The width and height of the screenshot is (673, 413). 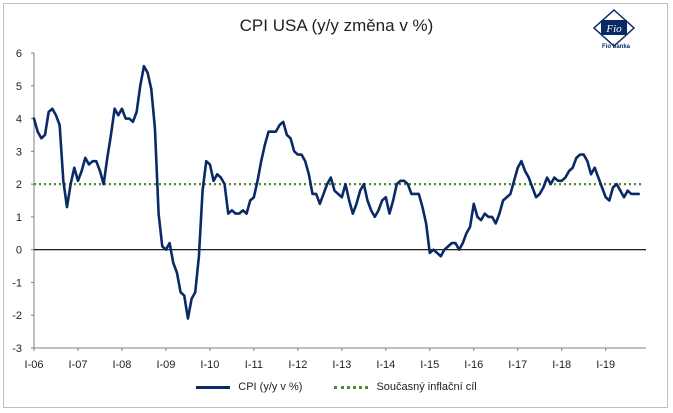 I want to click on legend-swatch-cpi, so click(x=213, y=387).